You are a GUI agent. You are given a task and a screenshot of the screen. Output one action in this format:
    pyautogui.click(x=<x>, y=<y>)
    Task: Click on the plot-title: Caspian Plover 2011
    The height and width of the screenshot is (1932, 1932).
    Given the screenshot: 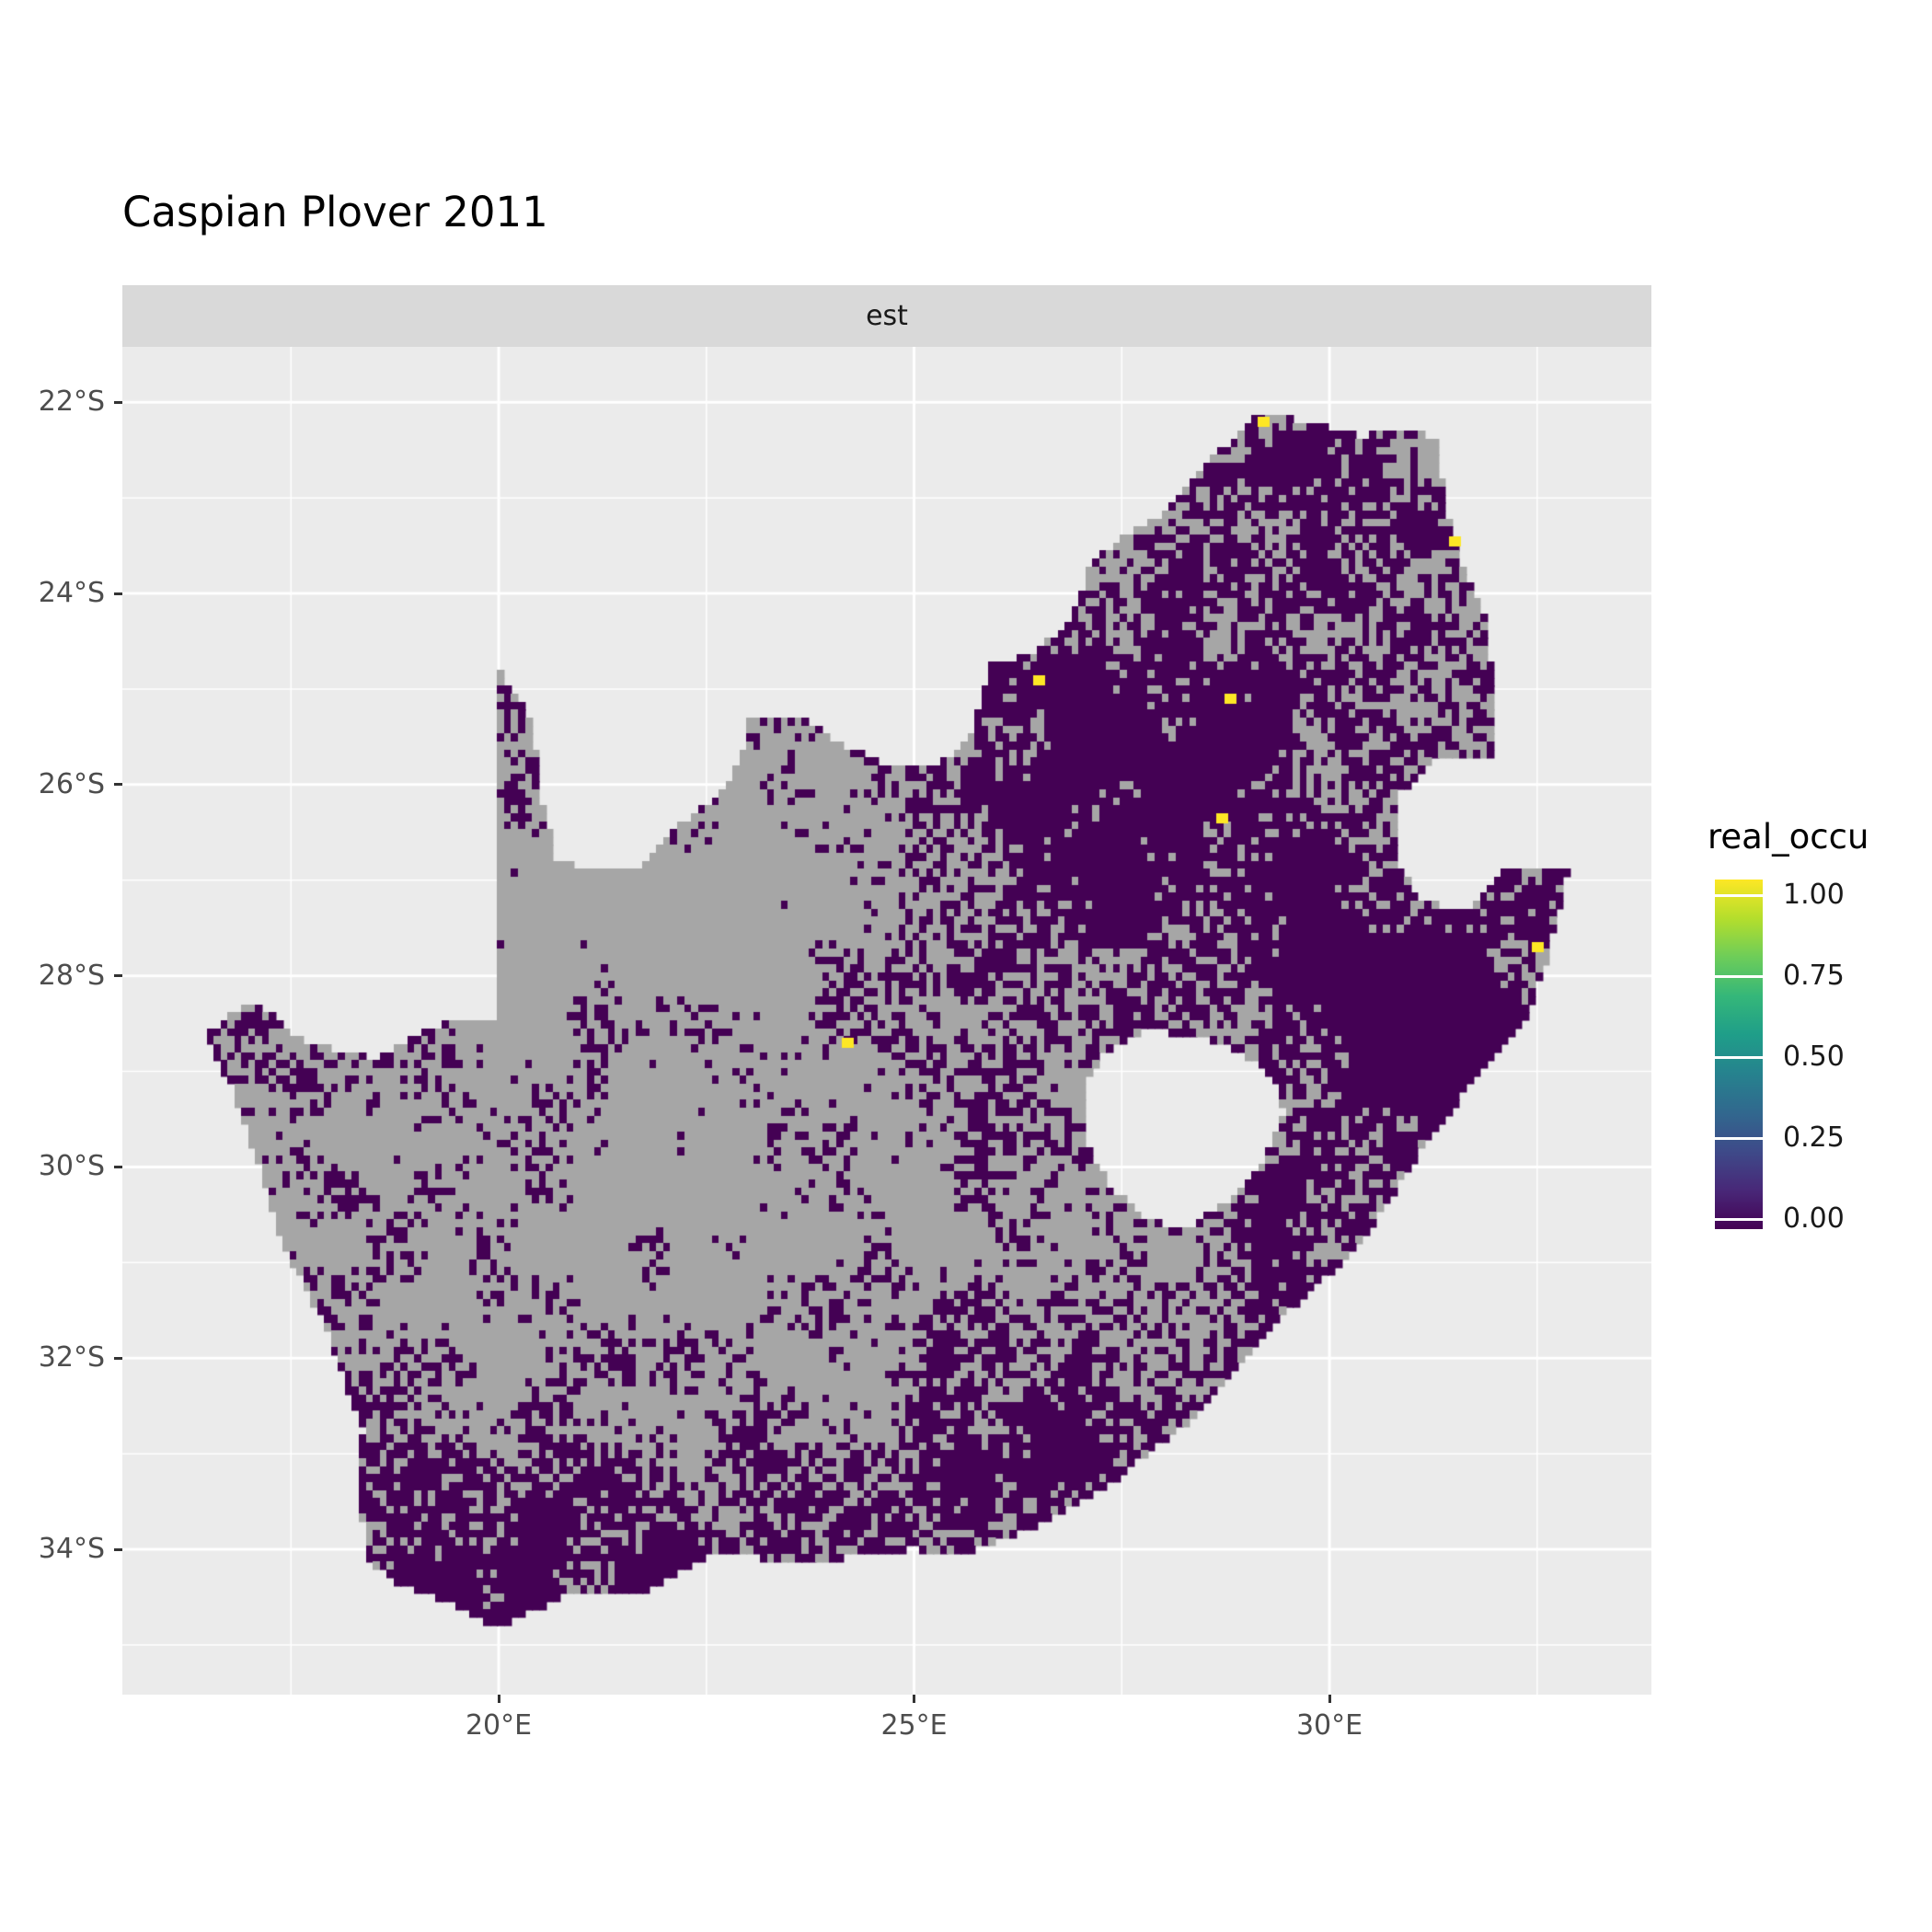 What is the action you would take?
    pyautogui.click(x=335, y=212)
    